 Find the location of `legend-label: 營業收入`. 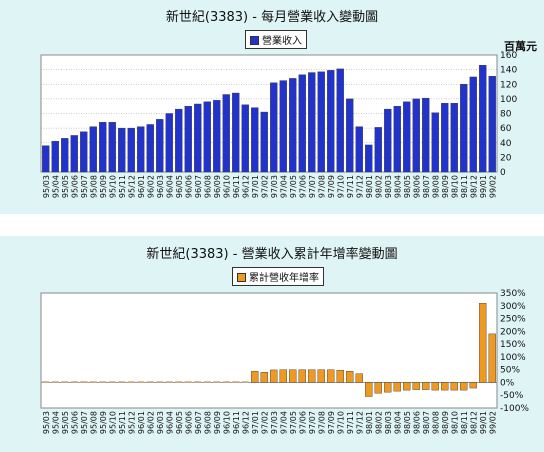

legend-label: 營業收入 is located at coordinates (282, 41).